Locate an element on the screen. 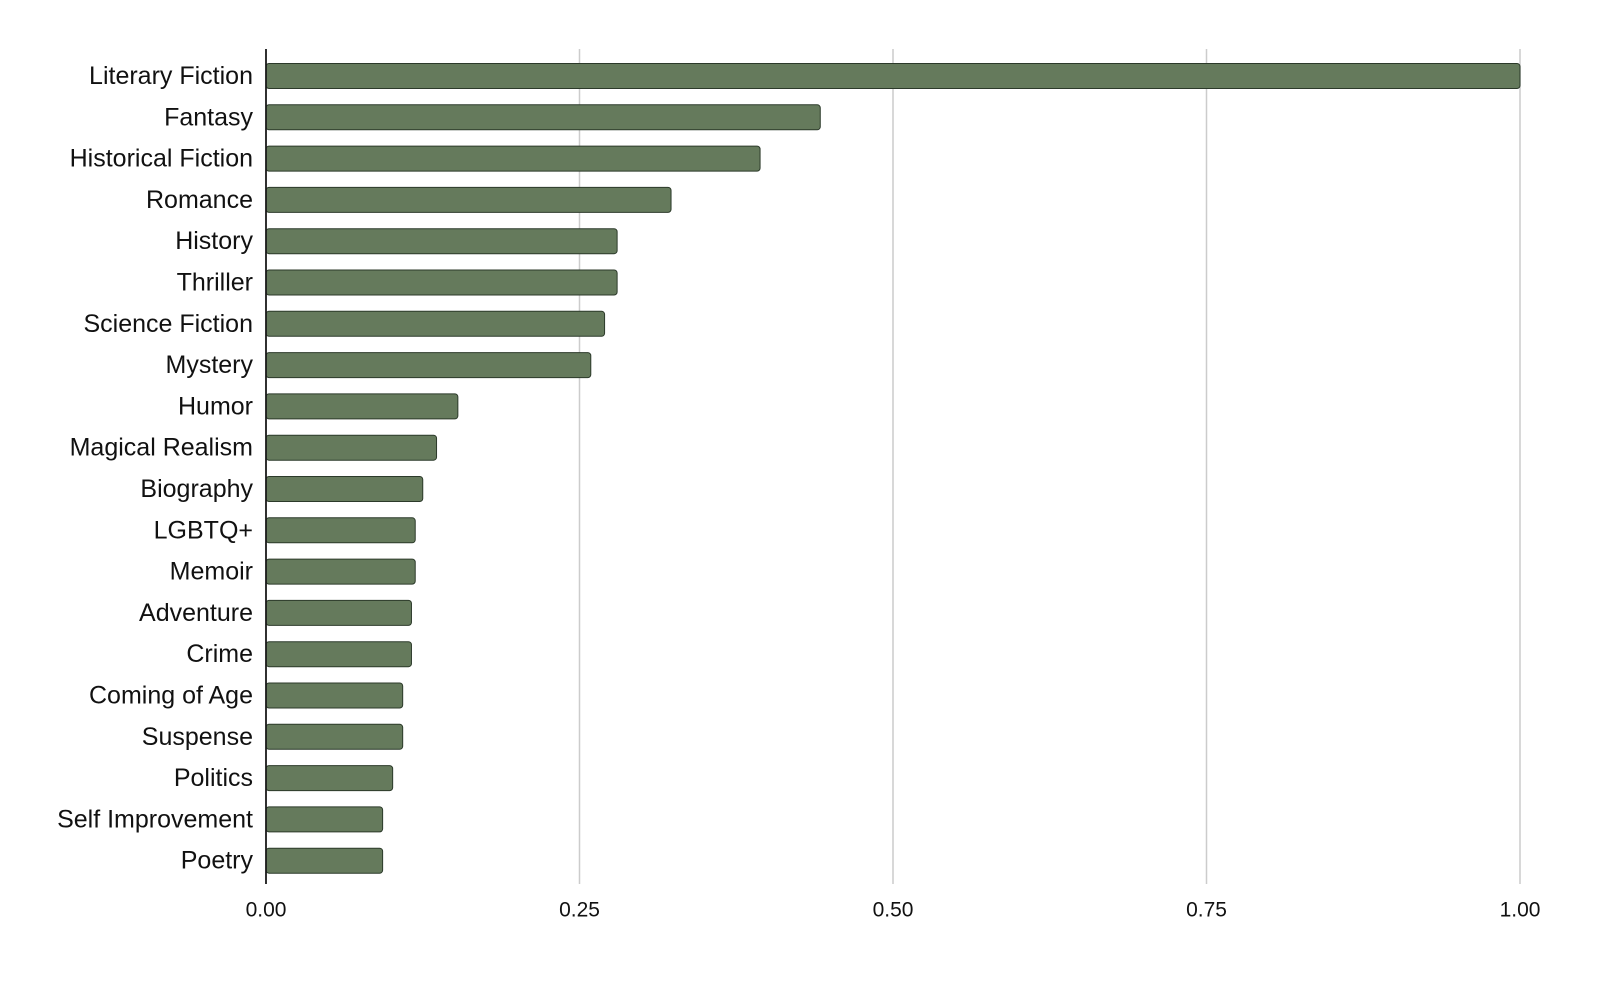 This screenshot has width=1600, height=990. category-label-self-improvement: Self Improvement is located at coordinates (155, 819).